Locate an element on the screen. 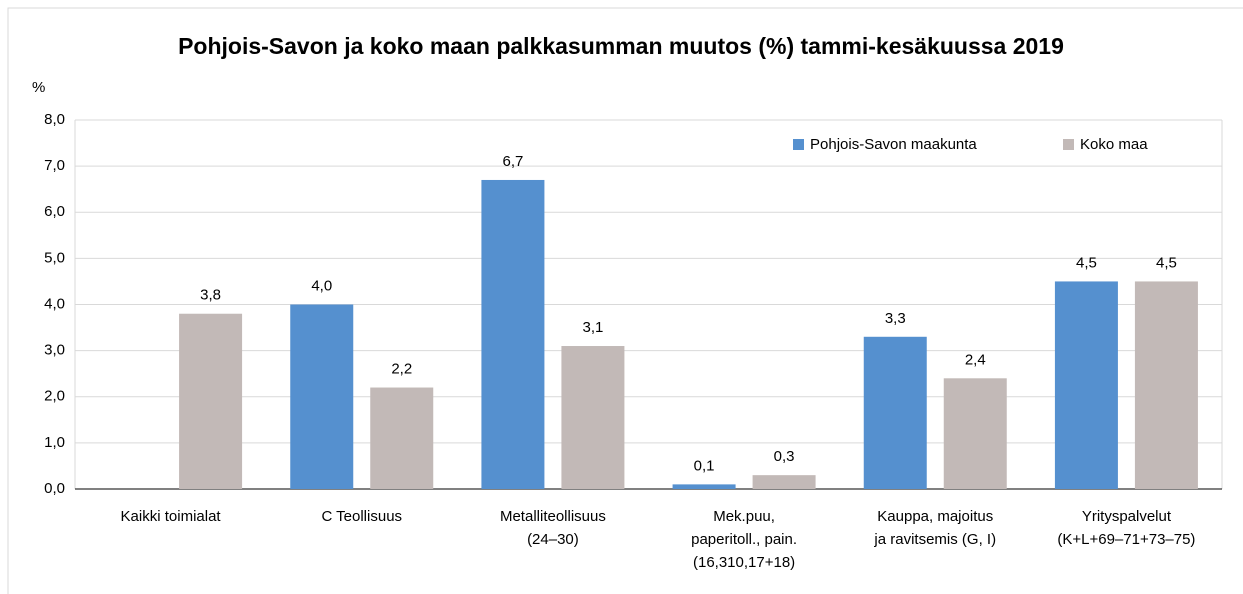  value-label: 0,3 is located at coordinates (784, 456).